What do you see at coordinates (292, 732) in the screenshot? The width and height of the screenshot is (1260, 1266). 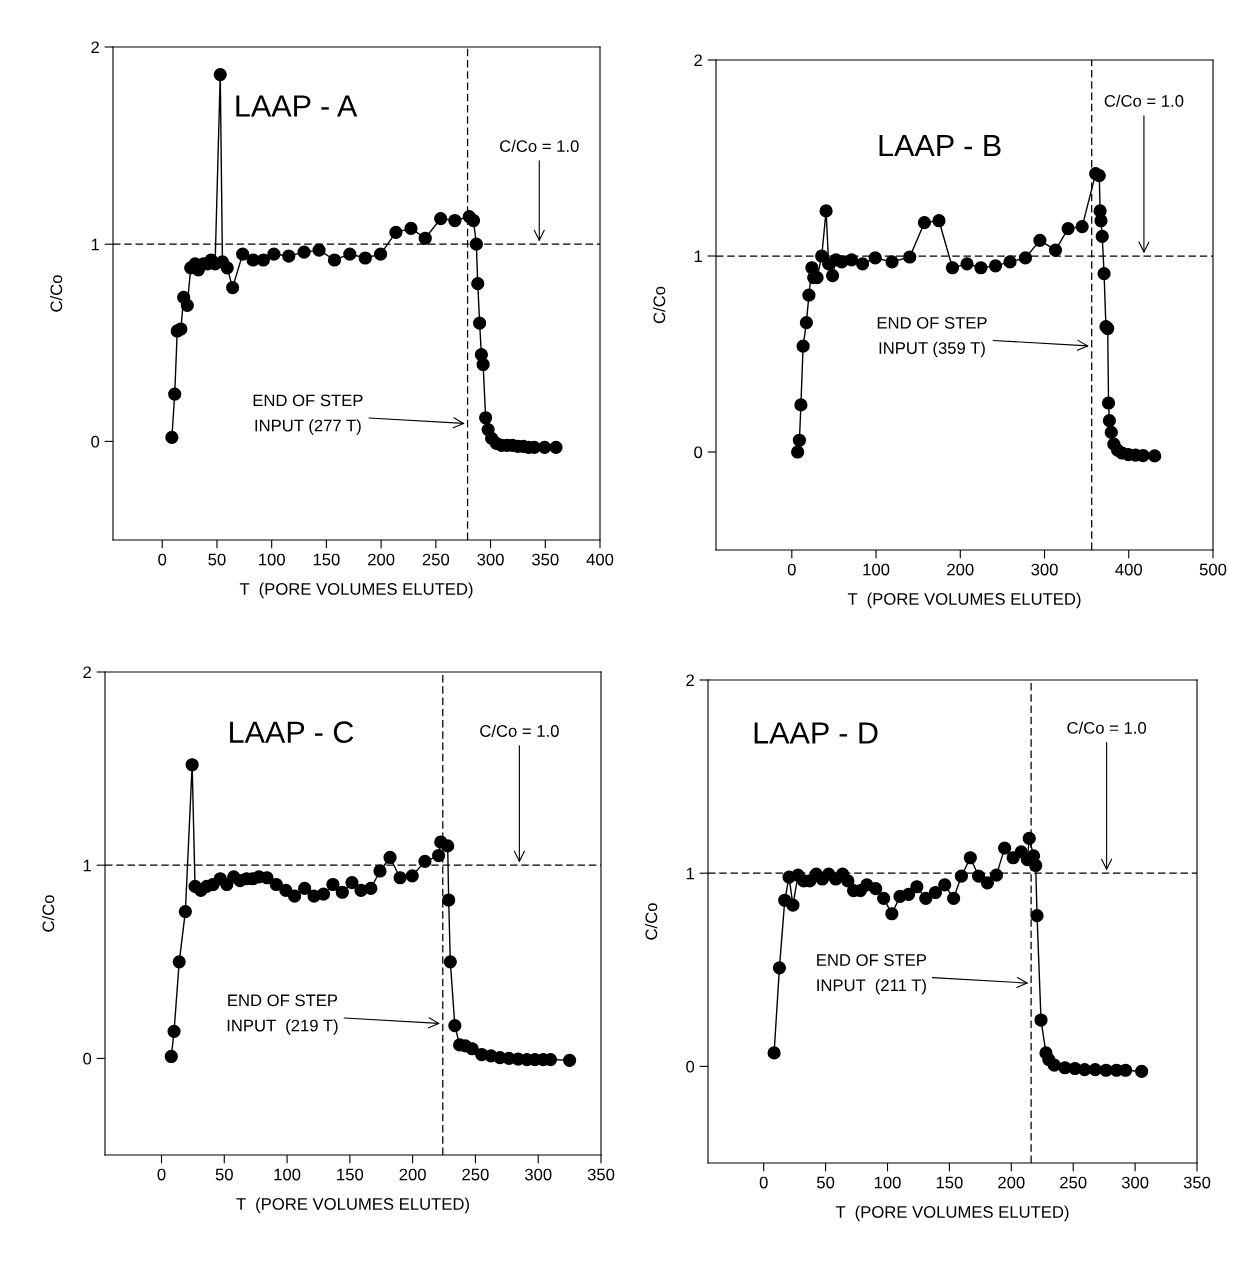 I see `text: LAAP - C` at bounding box center [292, 732].